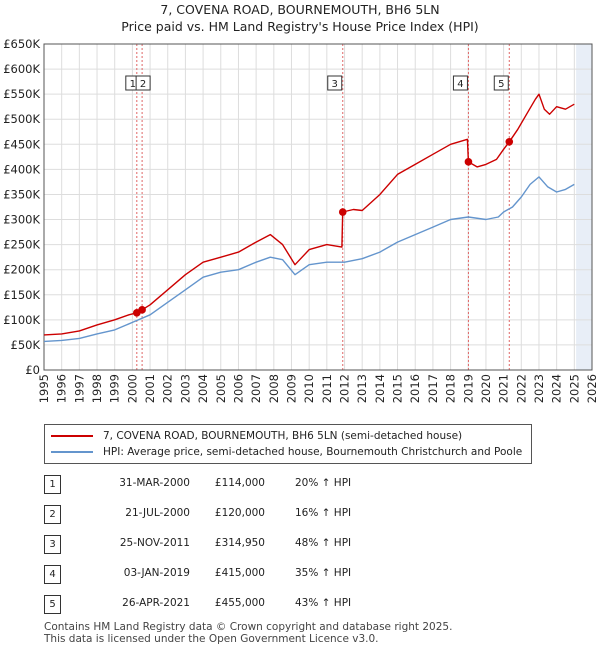 The image size is (600, 650). Describe the element at coordinates (52, 604) in the screenshot. I see `transaction-number: 5` at that location.